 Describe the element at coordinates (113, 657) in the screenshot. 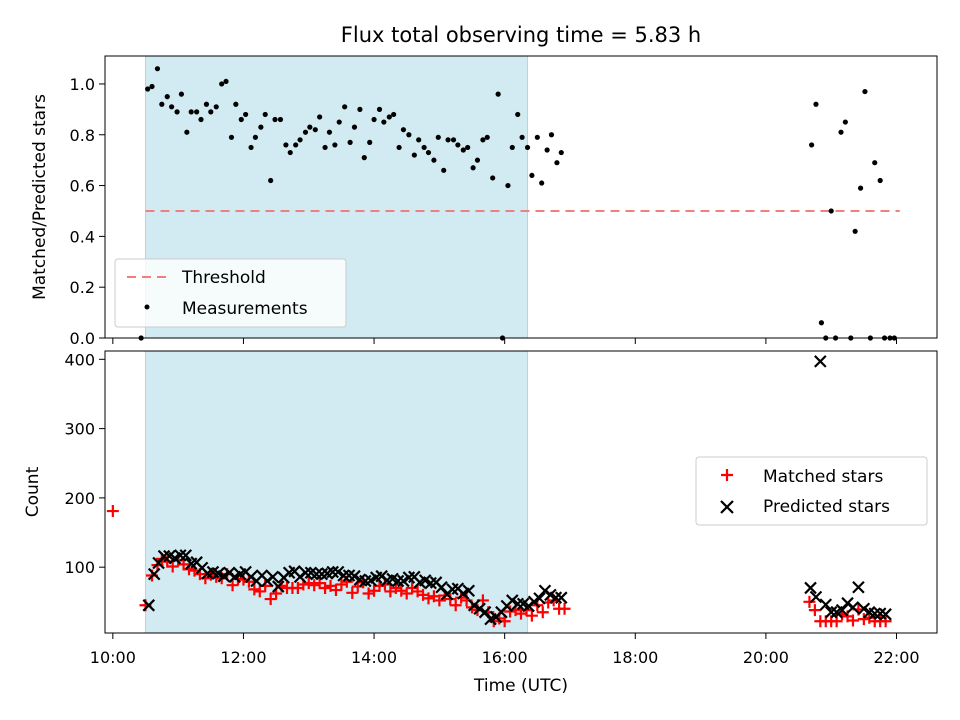

I see `x-tick-label: 10:00` at that location.